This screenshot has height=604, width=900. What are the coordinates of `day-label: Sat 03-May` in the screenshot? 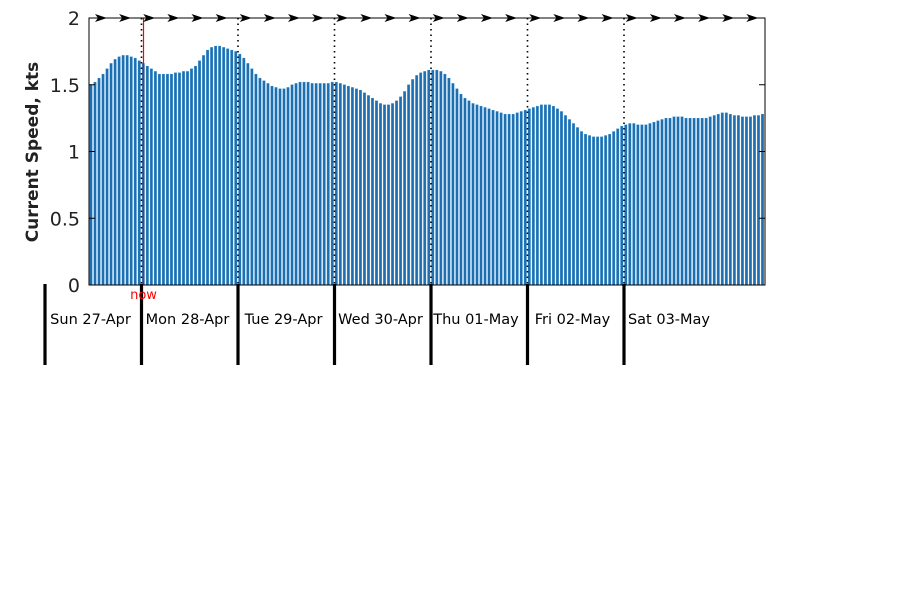 It's located at (669, 320).